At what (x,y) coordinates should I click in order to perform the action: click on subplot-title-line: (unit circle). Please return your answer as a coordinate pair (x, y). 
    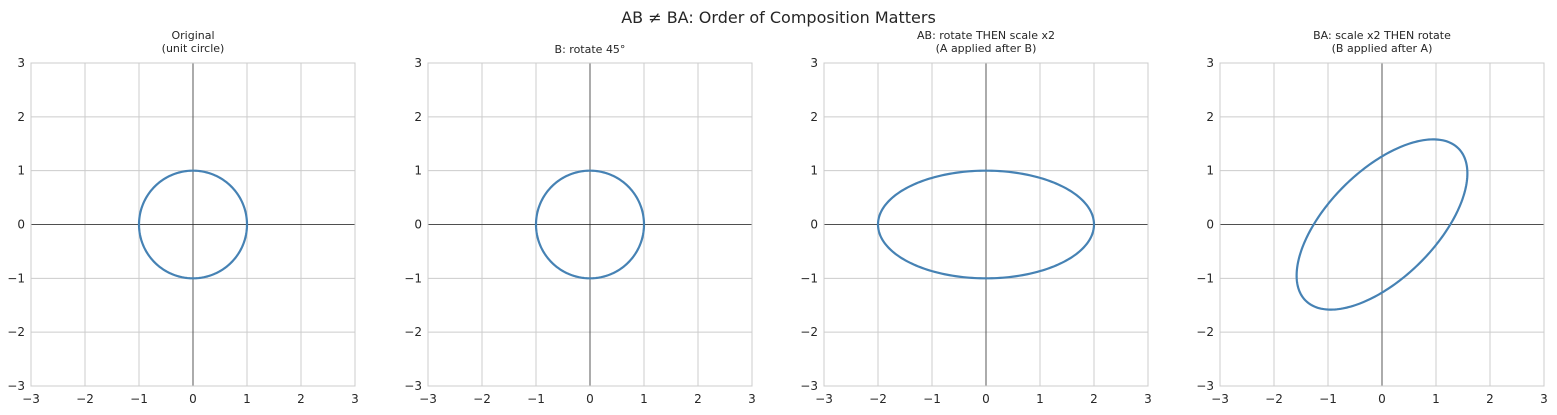
    Looking at the image, I should click on (193, 48).